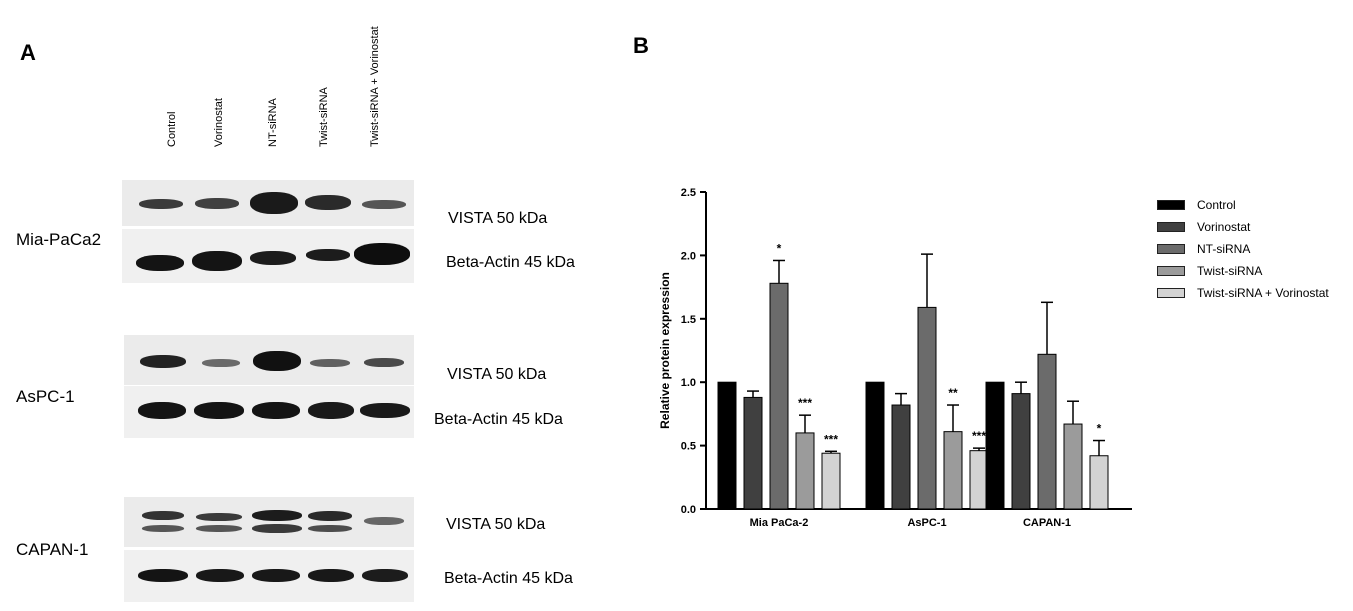 The height and width of the screenshot is (611, 1353). I want to click on legend-item-twist-sirna-vorinostat: Twist-siRNA + Vorinostat, so click(1243, 293).